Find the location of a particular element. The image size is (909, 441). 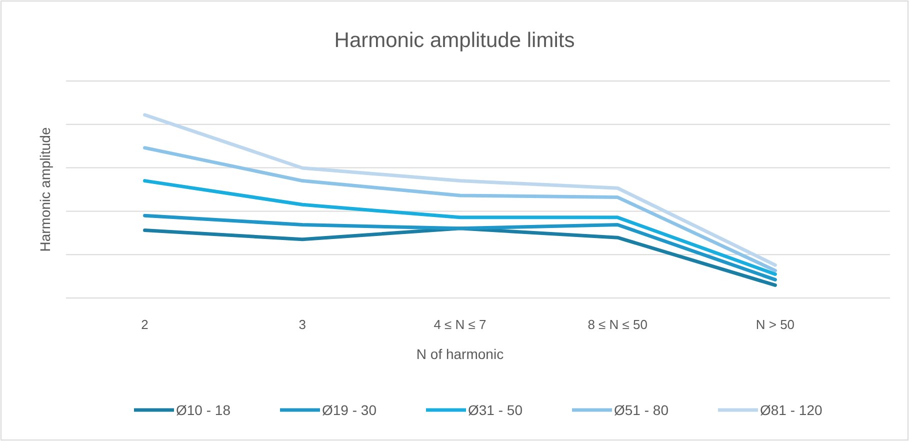

legend-label: Ø19 - 30 is located at coordinates (349, 410).